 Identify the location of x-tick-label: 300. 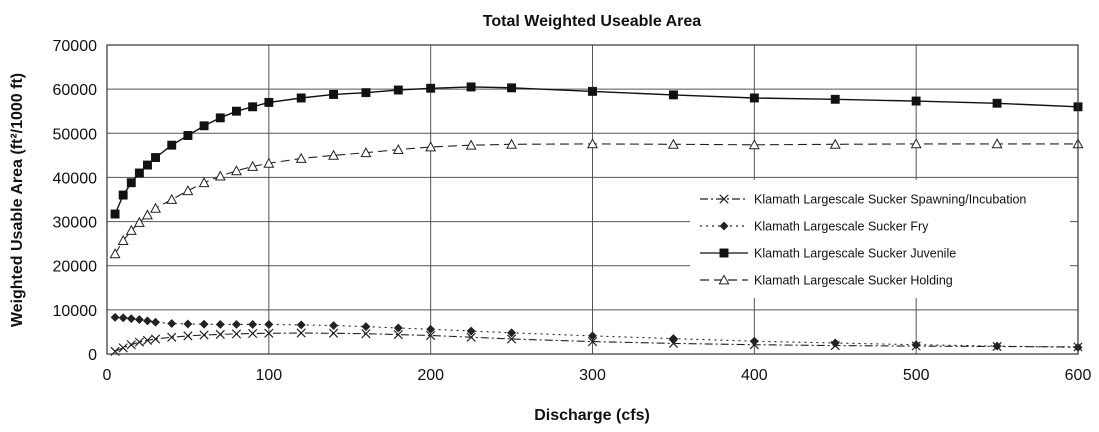
(592, 375).